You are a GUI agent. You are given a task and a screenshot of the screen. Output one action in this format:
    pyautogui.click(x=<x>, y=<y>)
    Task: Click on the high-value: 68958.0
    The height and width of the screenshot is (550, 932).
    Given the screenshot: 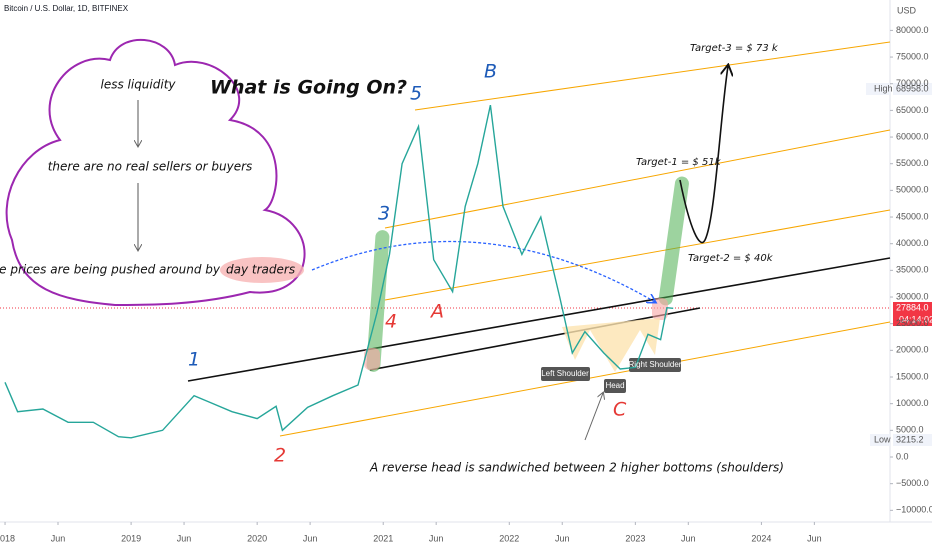 What is the action you would take?
    pyautogui.click(x=912, y=88)
    